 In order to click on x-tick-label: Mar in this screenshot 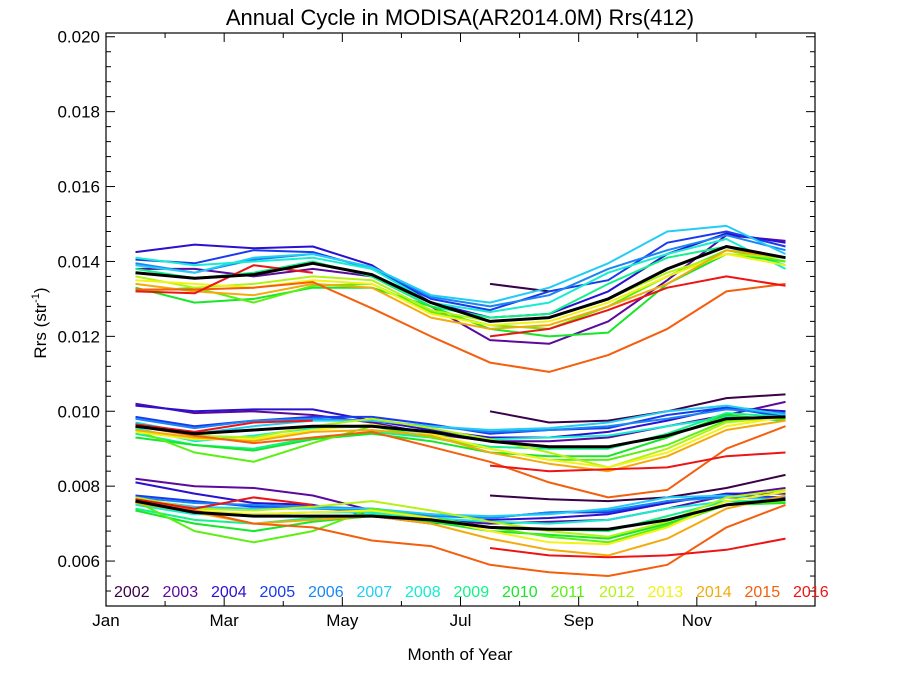, I will do `click(225, 620)`.